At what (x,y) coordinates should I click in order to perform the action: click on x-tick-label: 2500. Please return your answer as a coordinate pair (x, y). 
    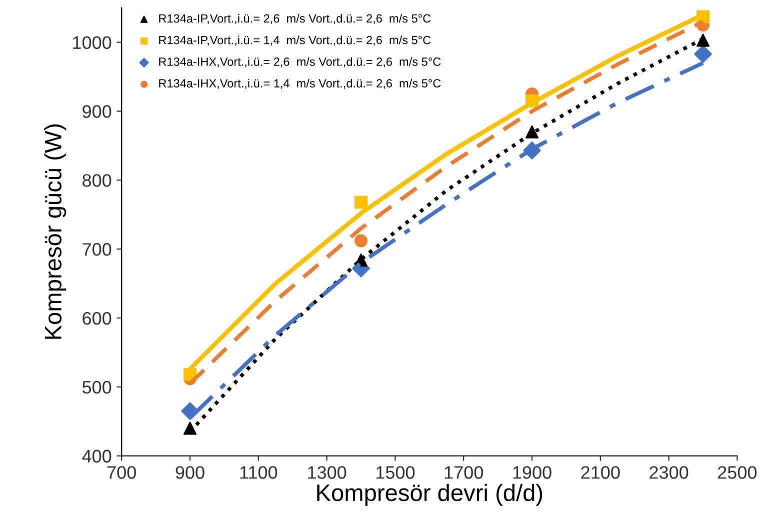
    Looking at the image, I should click on (737, 472).